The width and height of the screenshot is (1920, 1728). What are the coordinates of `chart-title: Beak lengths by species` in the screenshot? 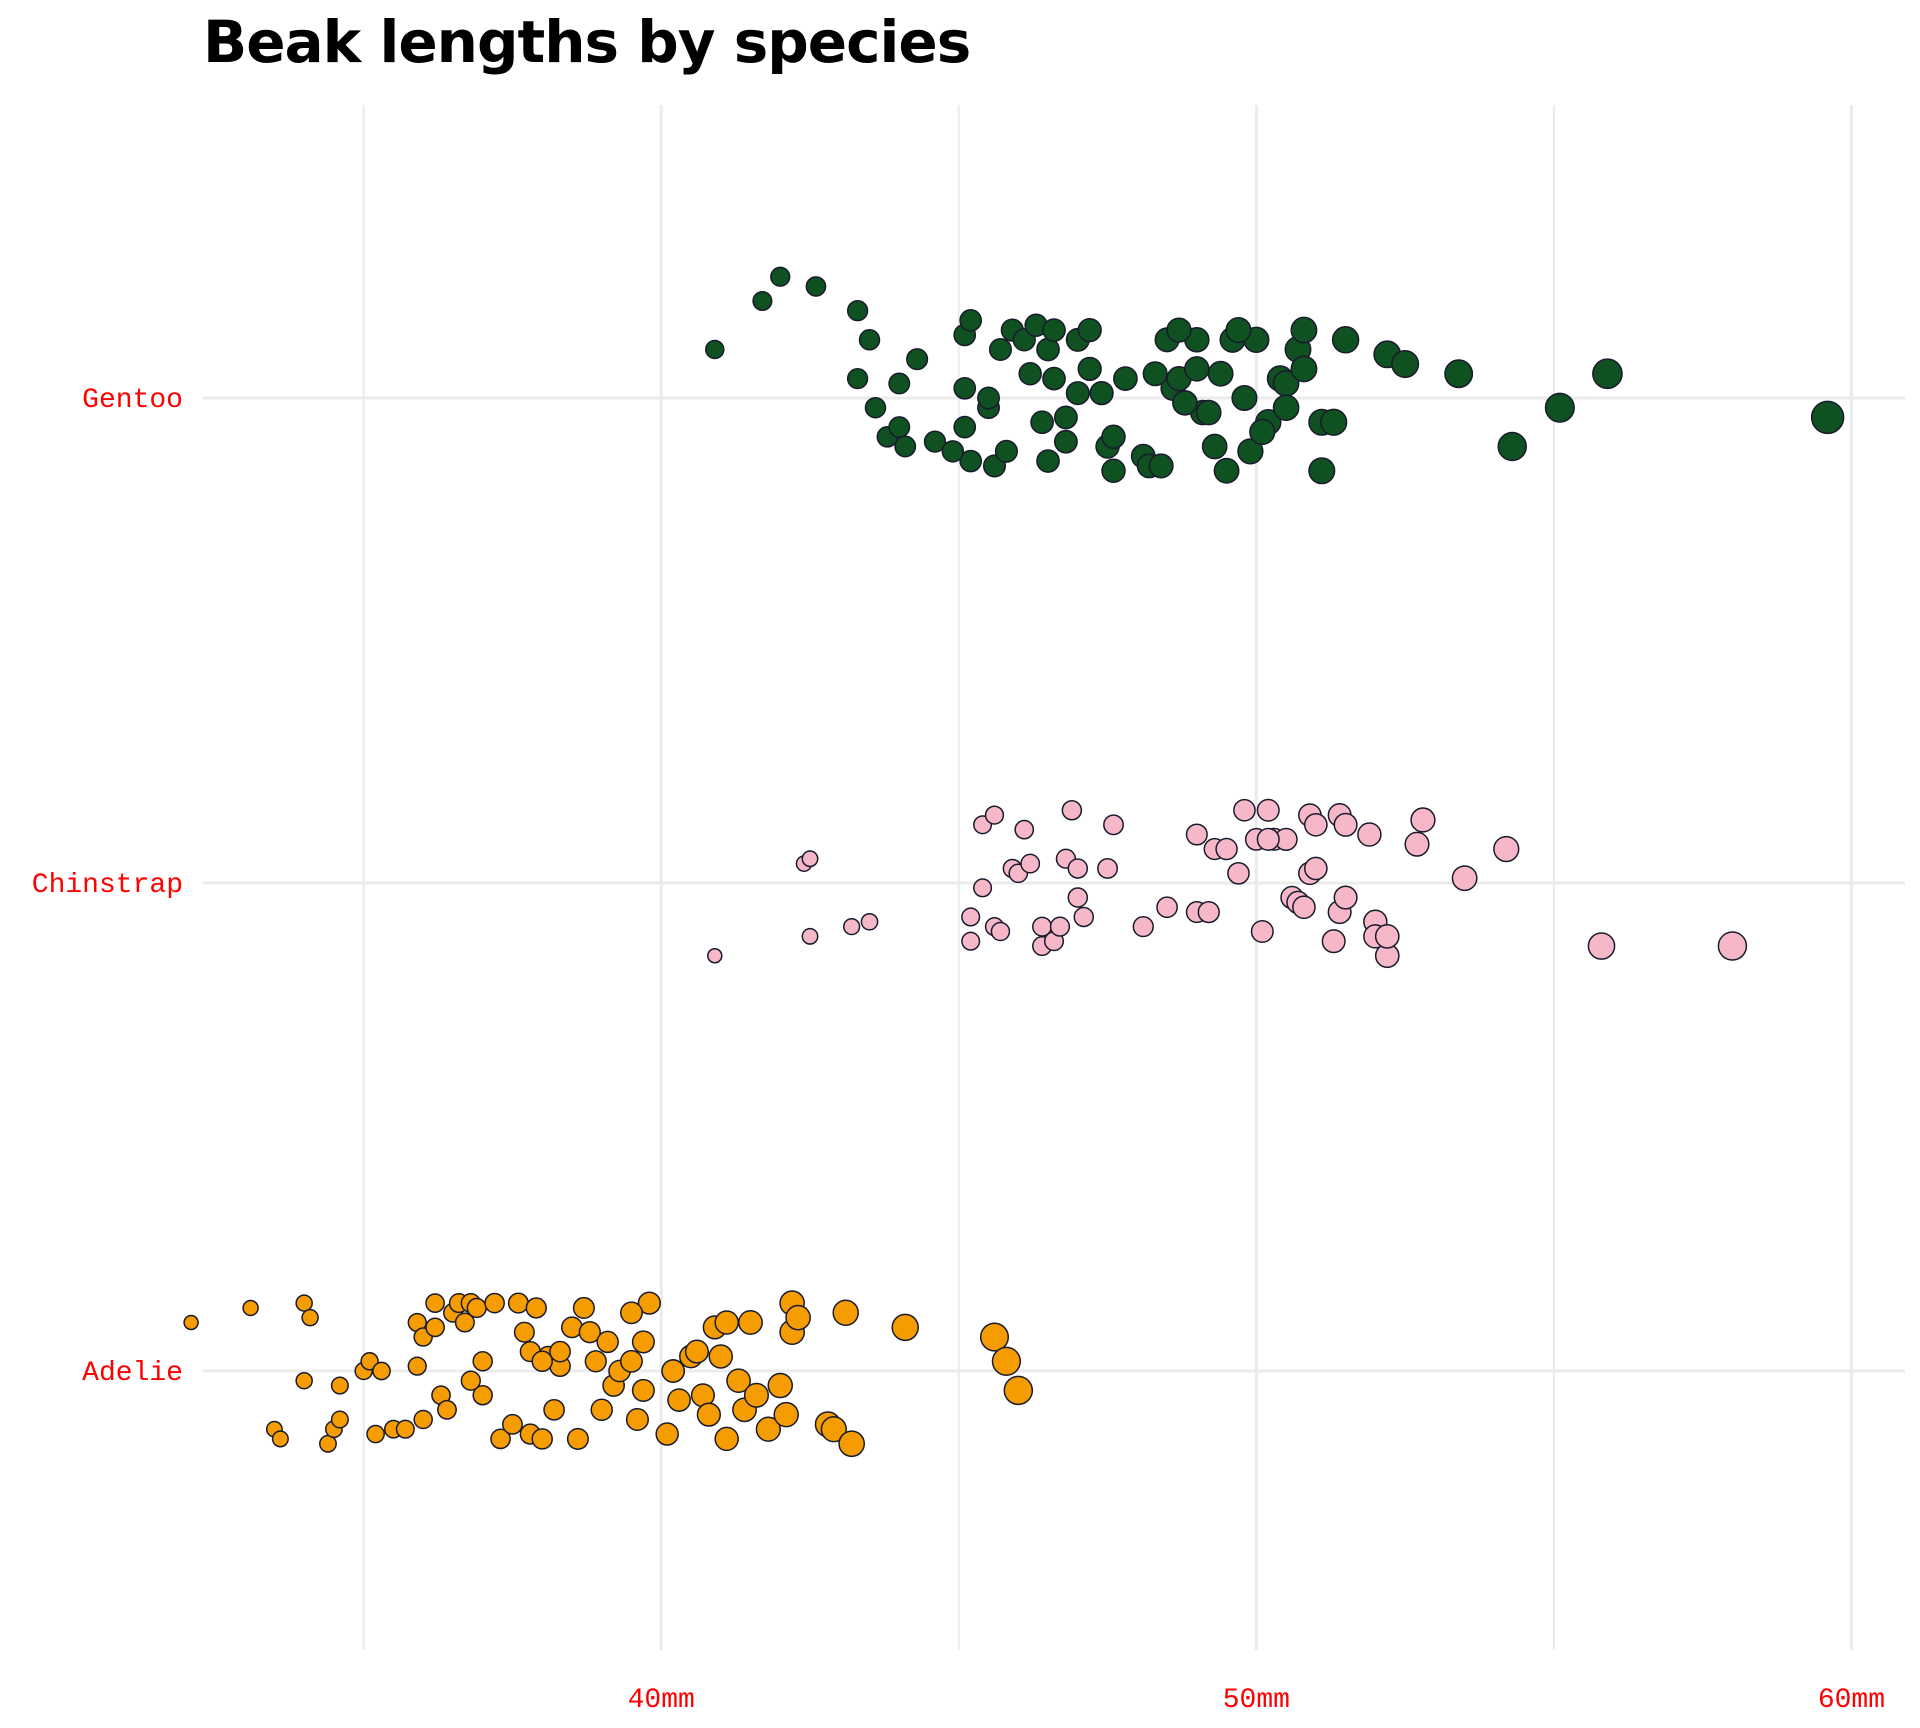 It's located at (587, 42).